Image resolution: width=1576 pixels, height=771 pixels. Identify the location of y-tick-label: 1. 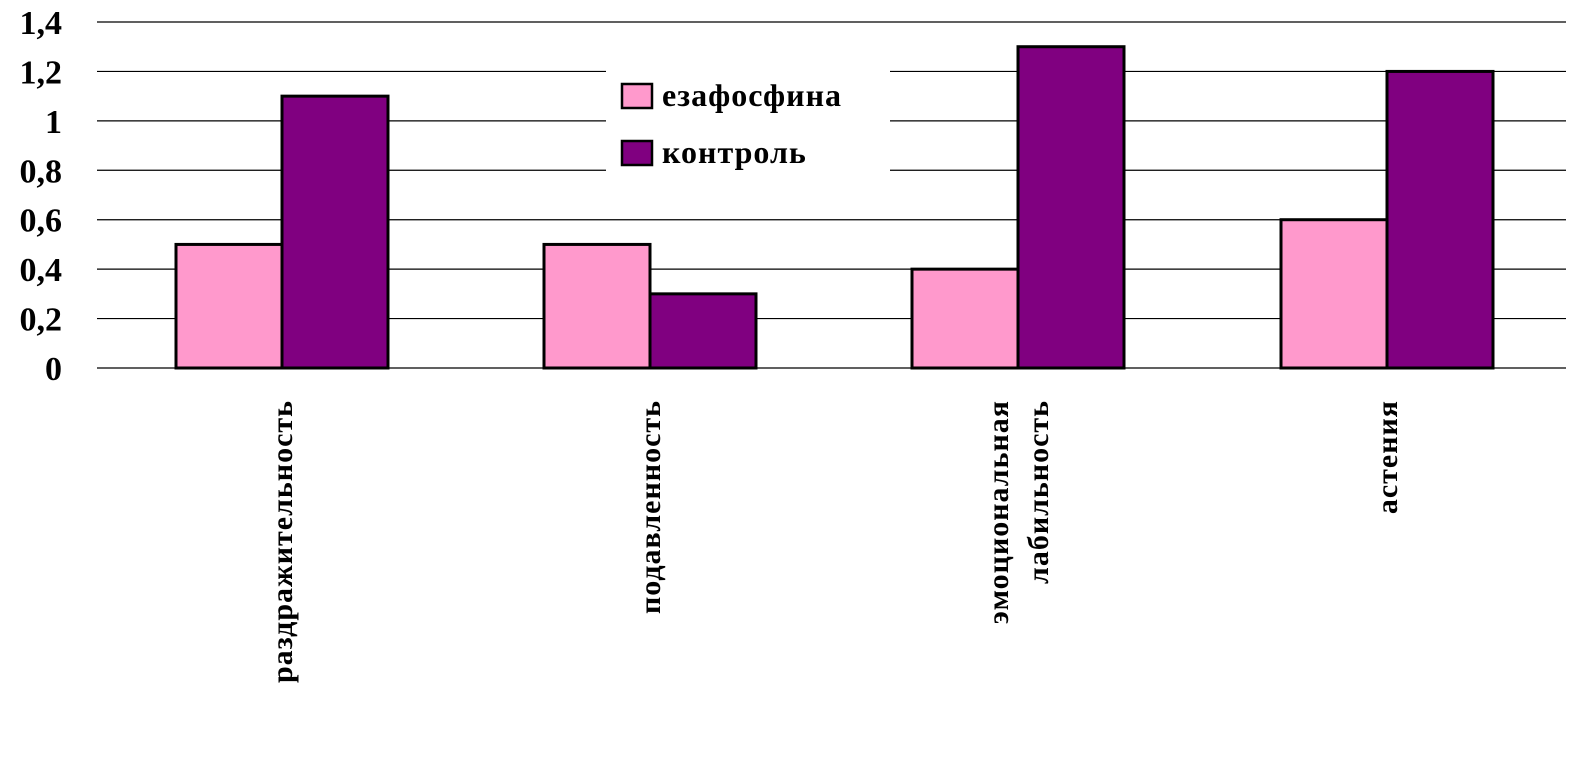
(53, 122).